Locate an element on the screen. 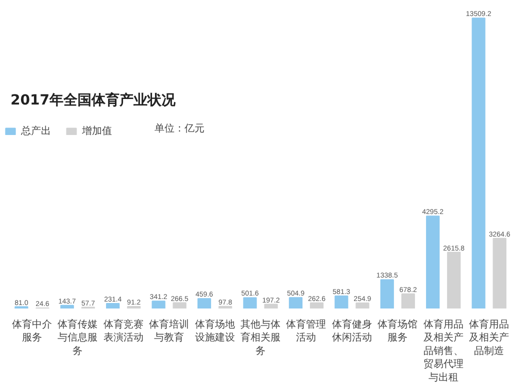 This screenshot has width=520, height=386. x-tick-label: 体育中介服务 is located at coordinates (32, 331).